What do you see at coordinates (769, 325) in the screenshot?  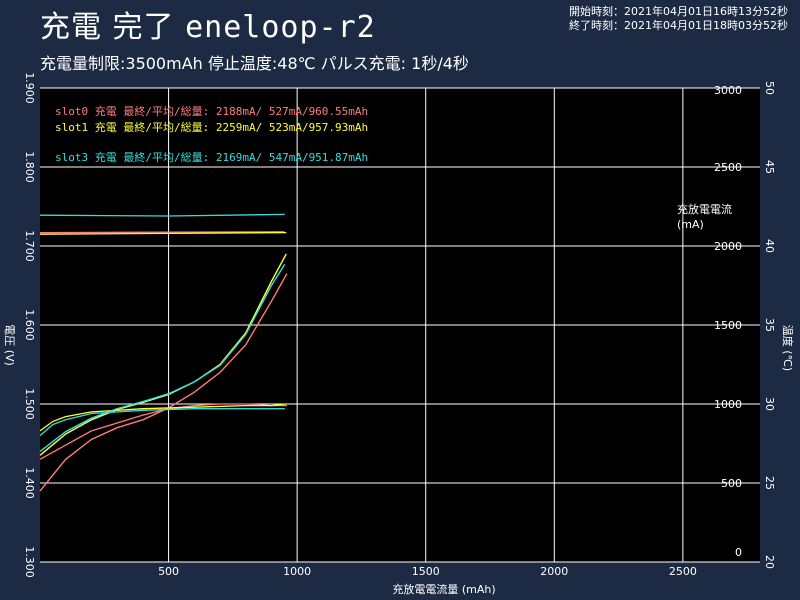 I see `temp-tick-label: 35` at bounding box center [769, 325].